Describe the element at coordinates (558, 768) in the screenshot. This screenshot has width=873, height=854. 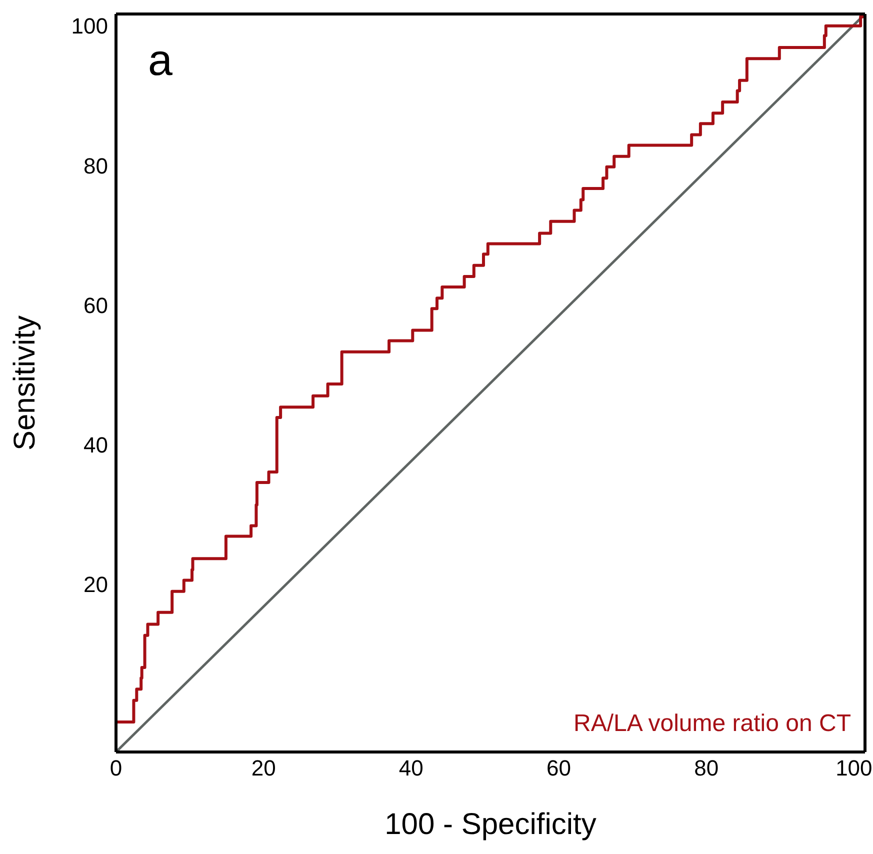
I see `x-tick-label: 60` at that location.